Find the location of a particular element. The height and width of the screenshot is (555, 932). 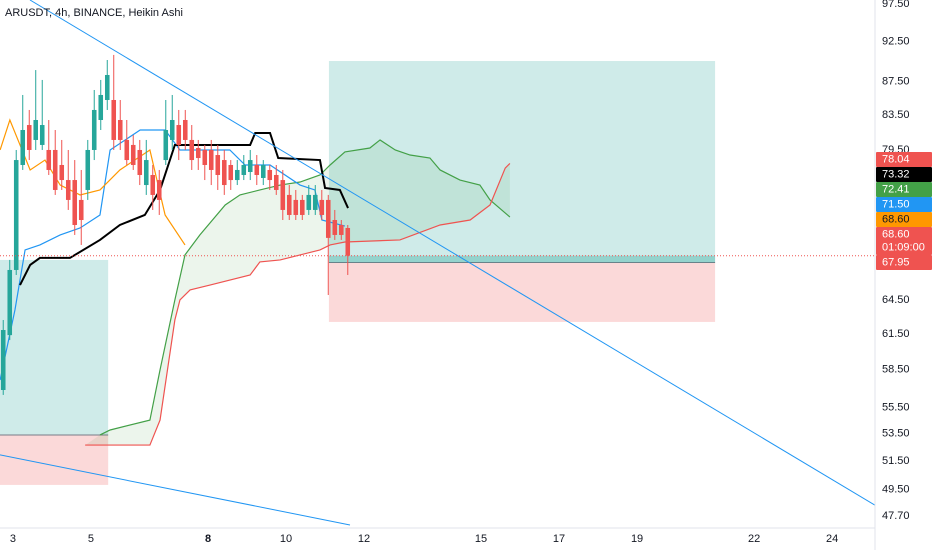

y-tick-label: 64.50 is located at coordinates (896, 300).